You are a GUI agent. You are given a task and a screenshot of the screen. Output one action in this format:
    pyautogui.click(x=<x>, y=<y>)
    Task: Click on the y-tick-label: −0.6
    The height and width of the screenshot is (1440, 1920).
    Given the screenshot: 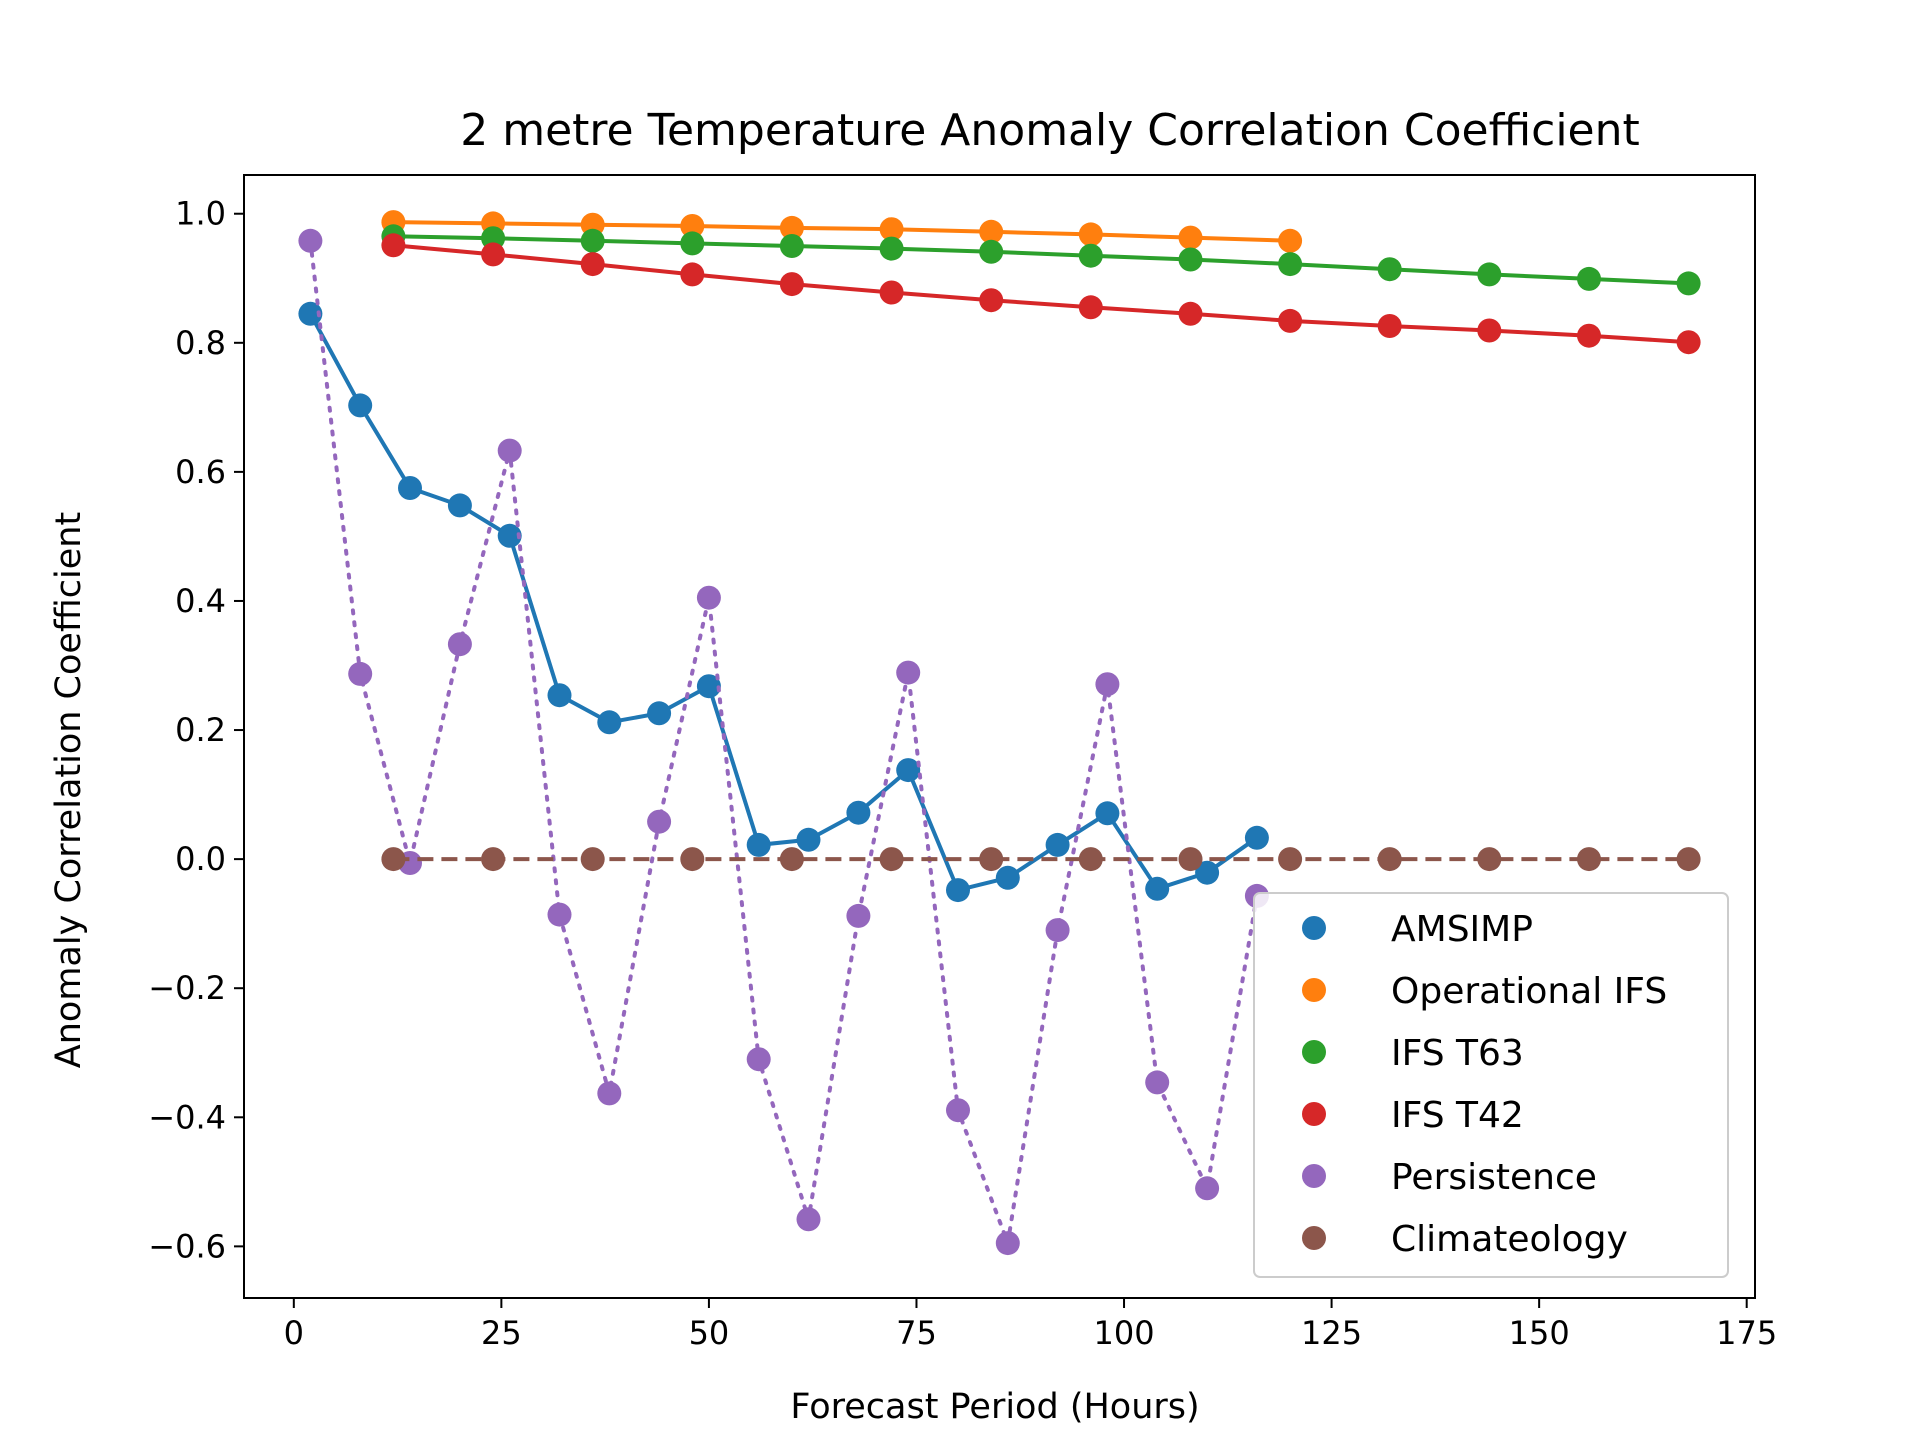 What is the action you would take?
    pyautogui.click(x=187, y=1246)
    